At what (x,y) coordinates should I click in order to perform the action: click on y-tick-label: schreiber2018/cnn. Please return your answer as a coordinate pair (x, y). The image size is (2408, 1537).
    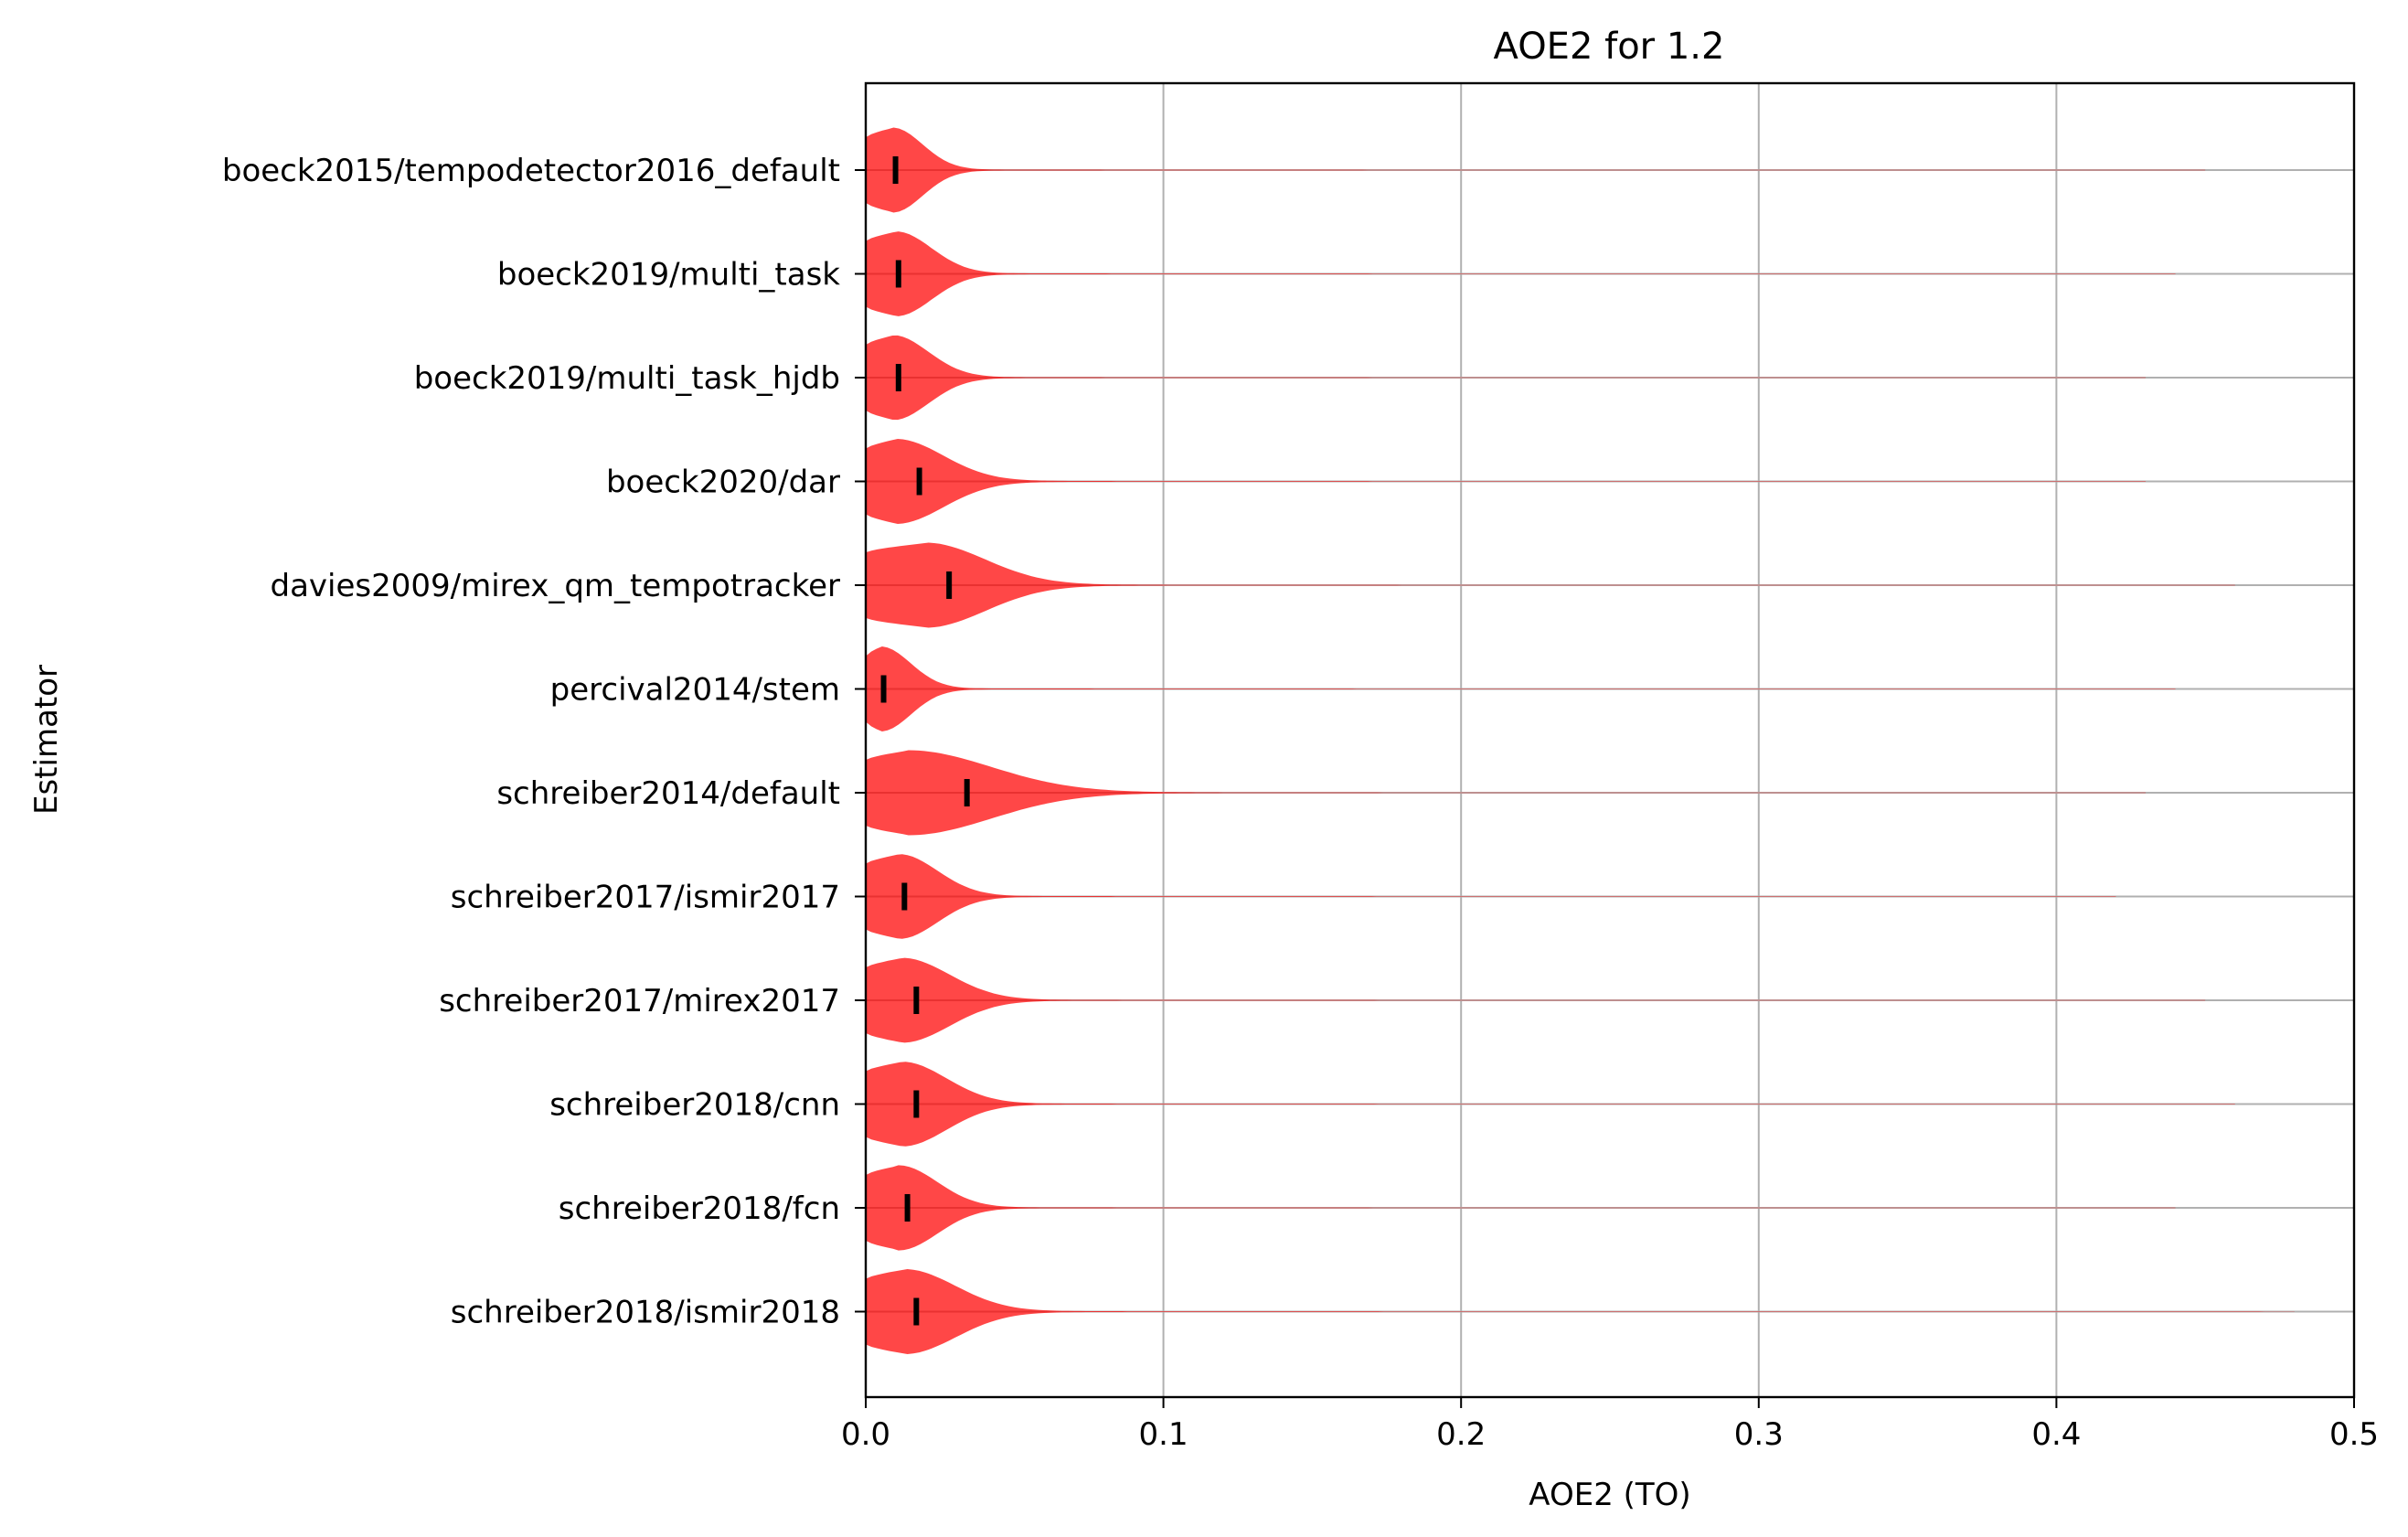
    Looking at the image, I should click on (694, 1105).